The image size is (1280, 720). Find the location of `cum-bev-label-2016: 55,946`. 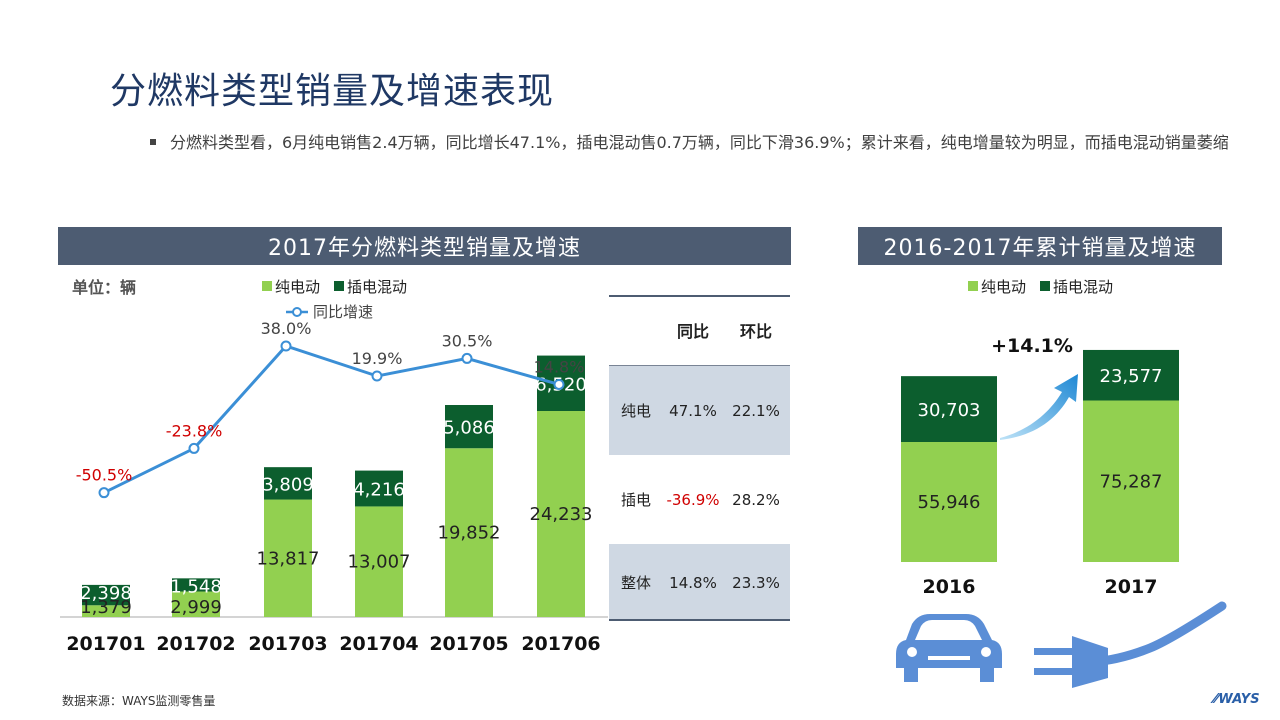

cum-bev-label-2016: 55,946 is located at coordinates (949, 502).